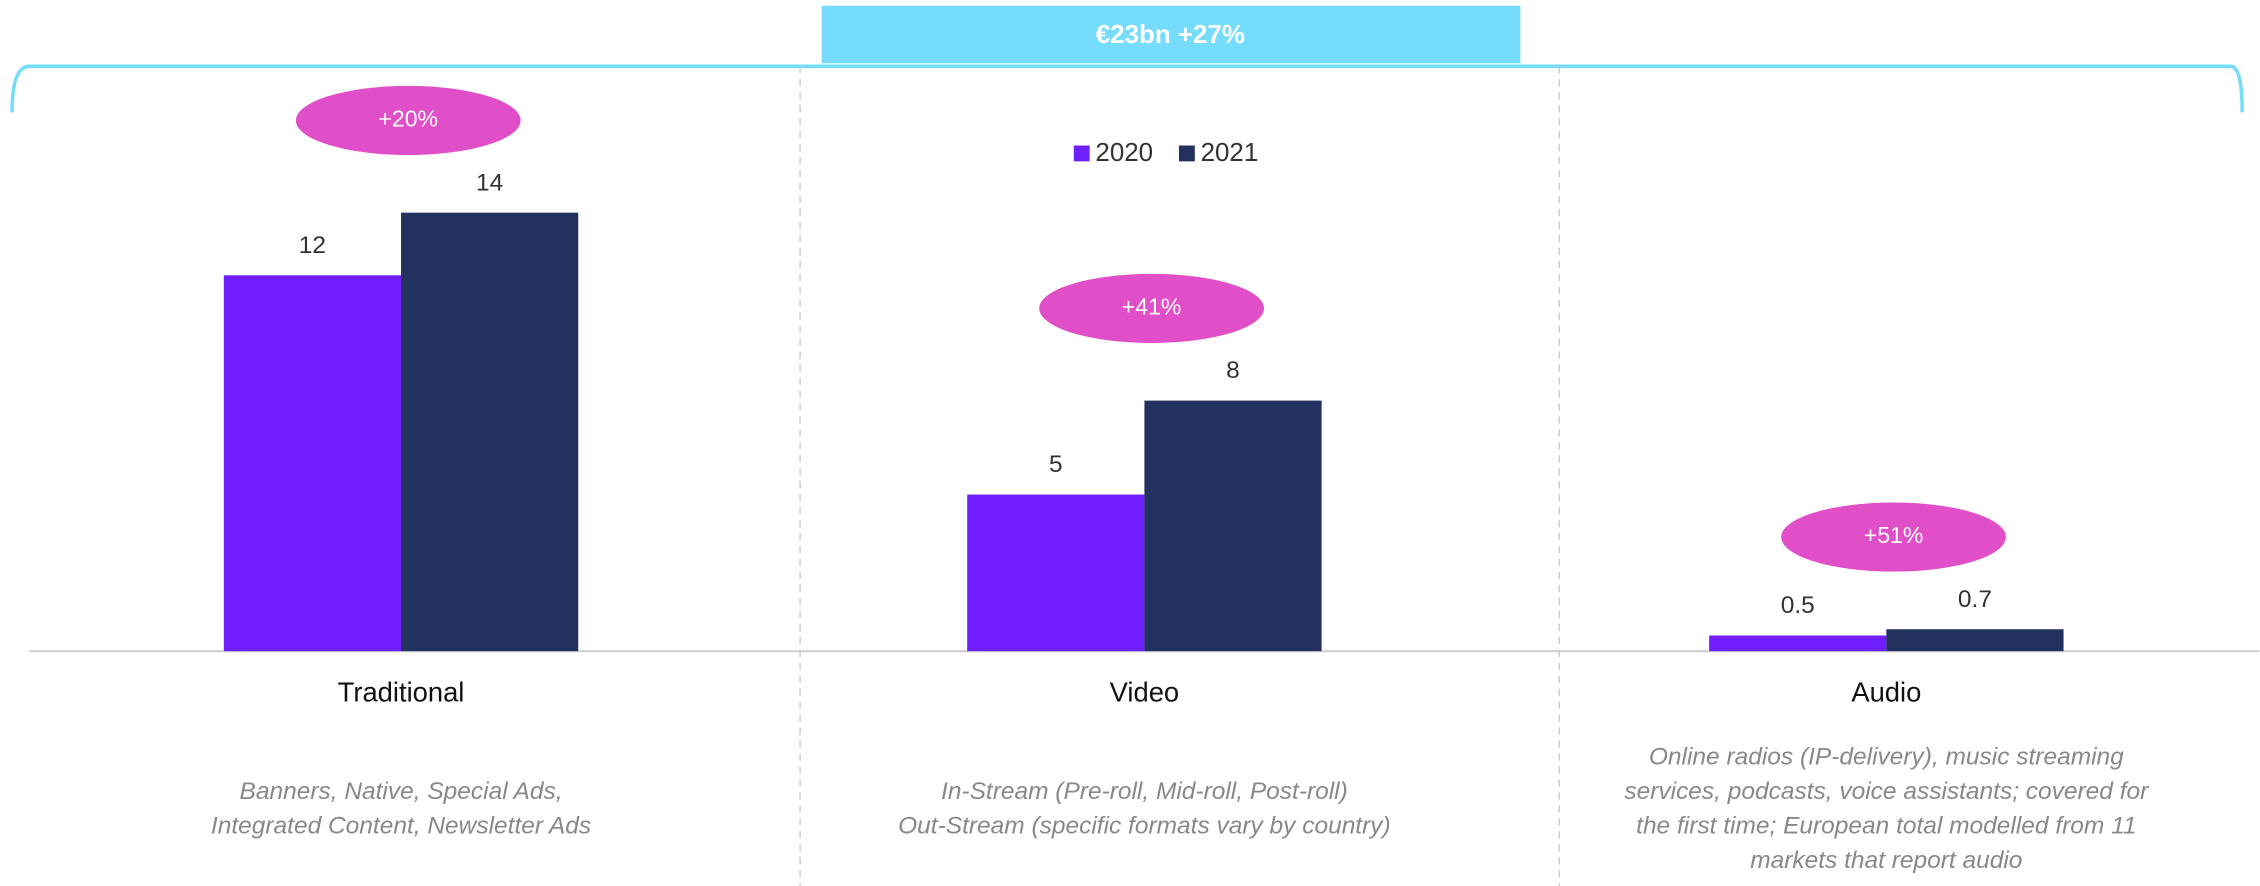 The image size is (2260, 886). What do you see at coordinates (1230, 153) in the screenshot?
I see `legend-label: 2021` at bounding box center [1230, 153].